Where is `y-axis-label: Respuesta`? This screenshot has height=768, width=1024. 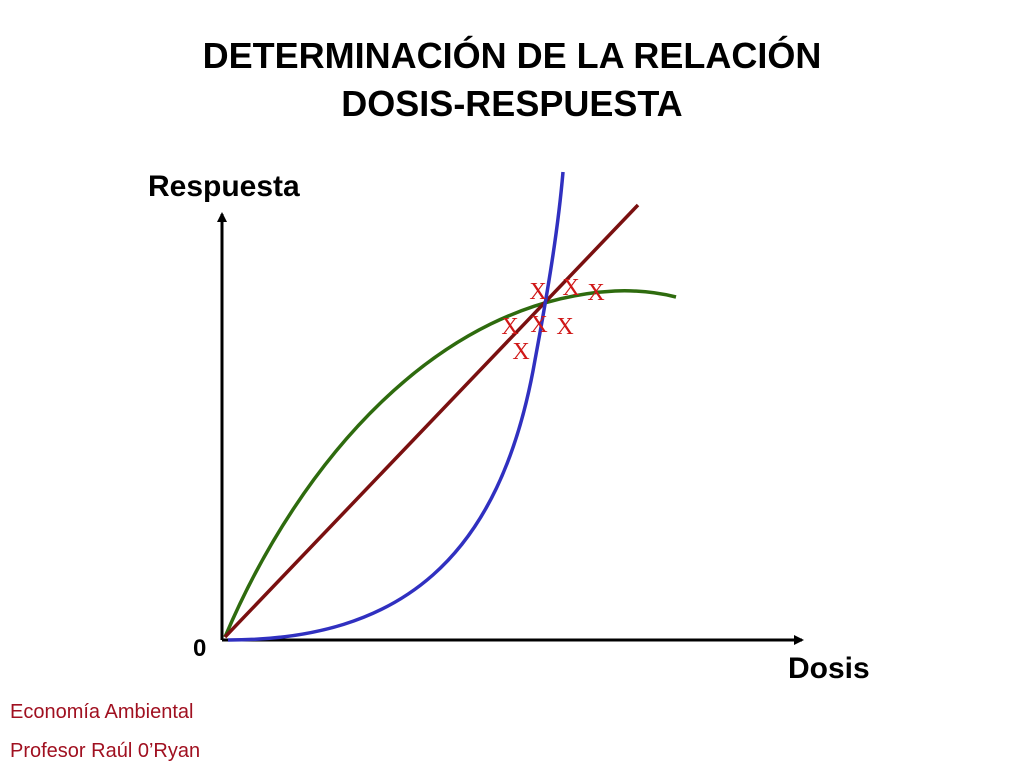
y-axis-label: Respuesta is located at coordinates (224, 186).